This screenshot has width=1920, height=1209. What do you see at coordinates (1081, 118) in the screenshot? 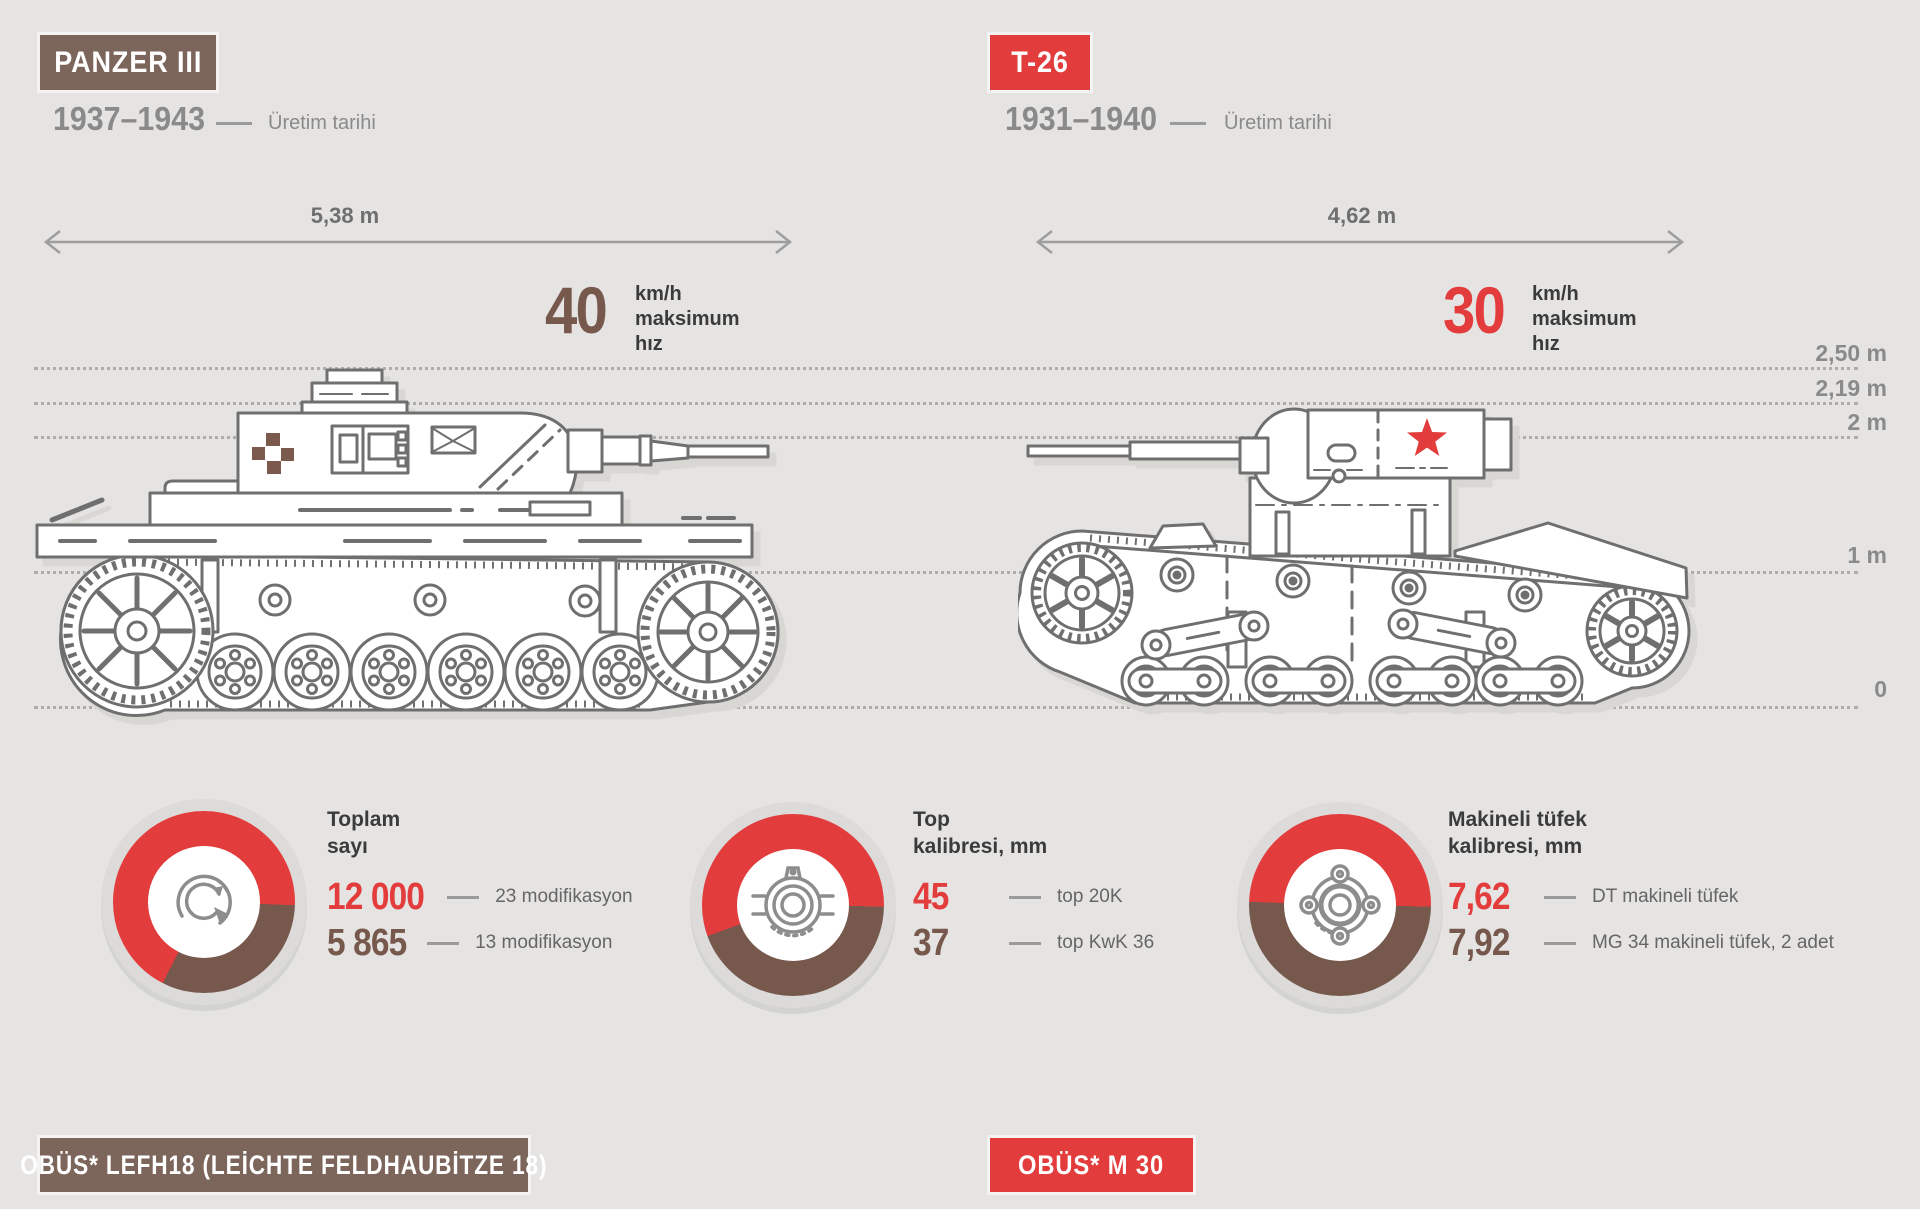
I see `t26-years: 1931–1940` at bounding box center [1081, 118].